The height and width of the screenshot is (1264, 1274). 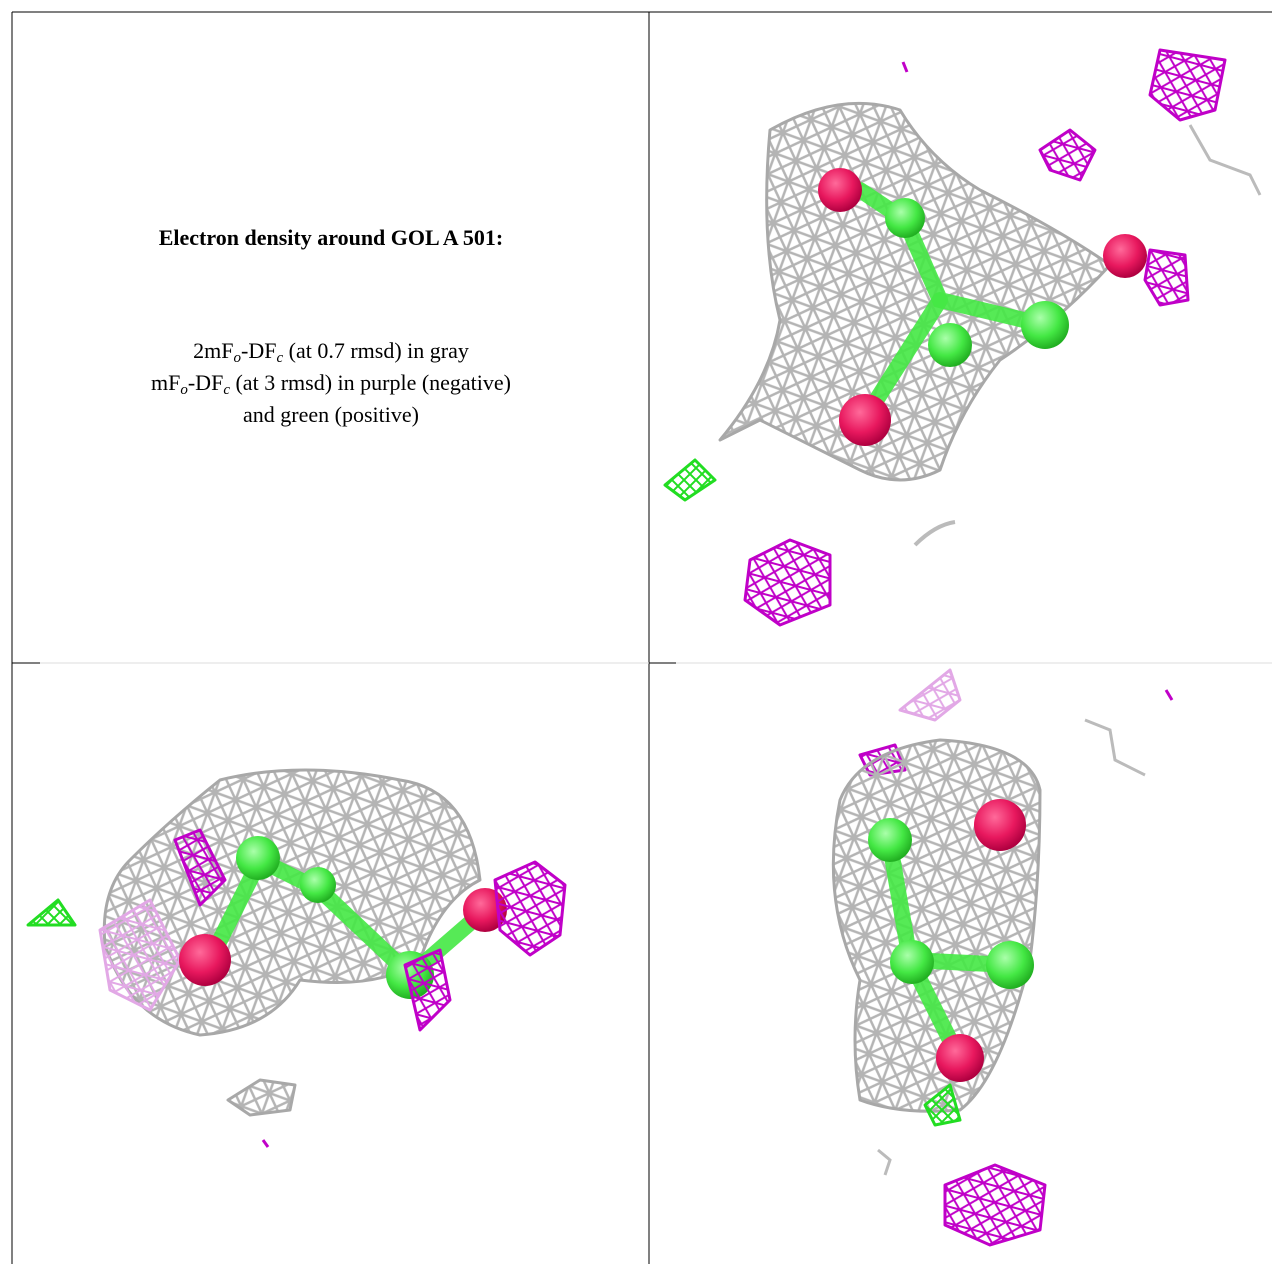 I want to click on legend-text: and green (positive), so click(x=331, y=414).